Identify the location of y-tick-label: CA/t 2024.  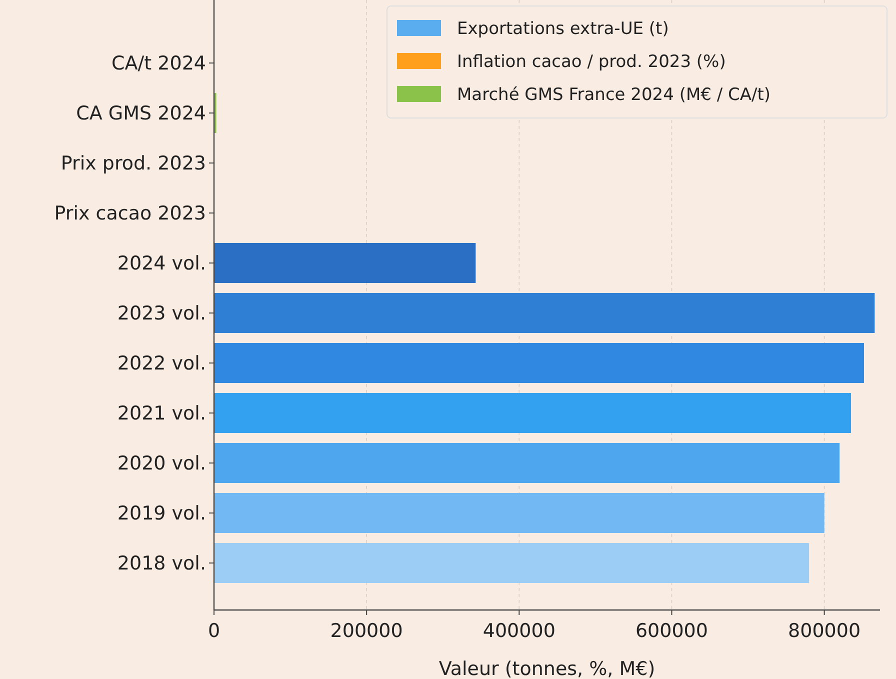
(158, 63).